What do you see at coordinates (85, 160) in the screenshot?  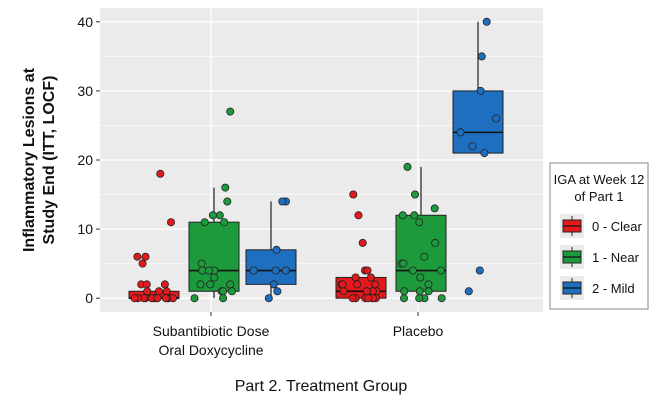 I see `y-tick-label: 20` at bounding box center [85, 160].